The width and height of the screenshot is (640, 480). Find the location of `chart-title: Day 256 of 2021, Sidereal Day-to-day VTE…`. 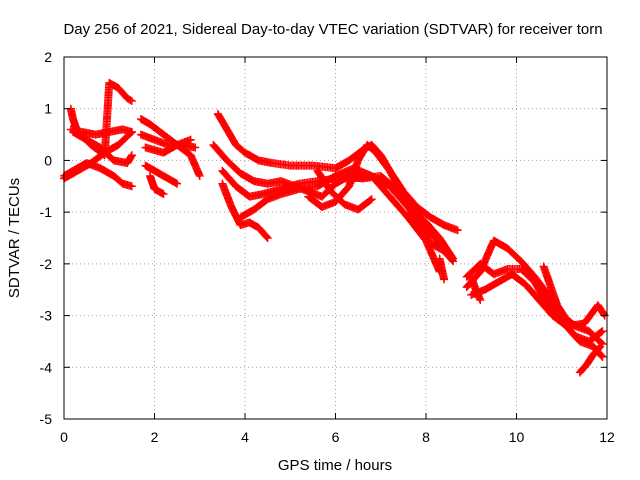

chart-title: Day 256 of 2021, Sidereal Day-to-day VTE… is located at coordinates (332, 29).